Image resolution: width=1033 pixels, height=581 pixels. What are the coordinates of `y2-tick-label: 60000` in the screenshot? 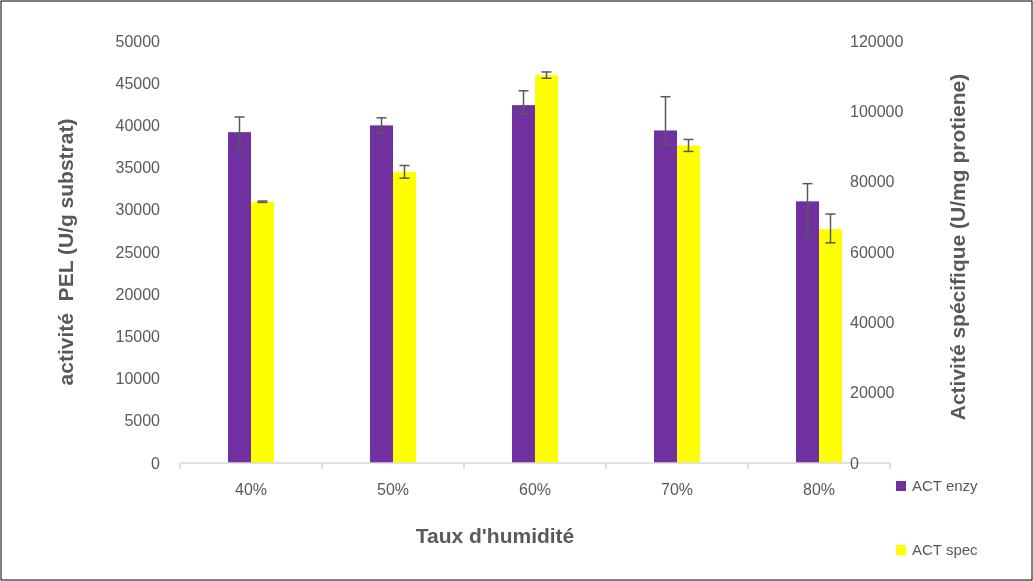 It's located at (872, 252).